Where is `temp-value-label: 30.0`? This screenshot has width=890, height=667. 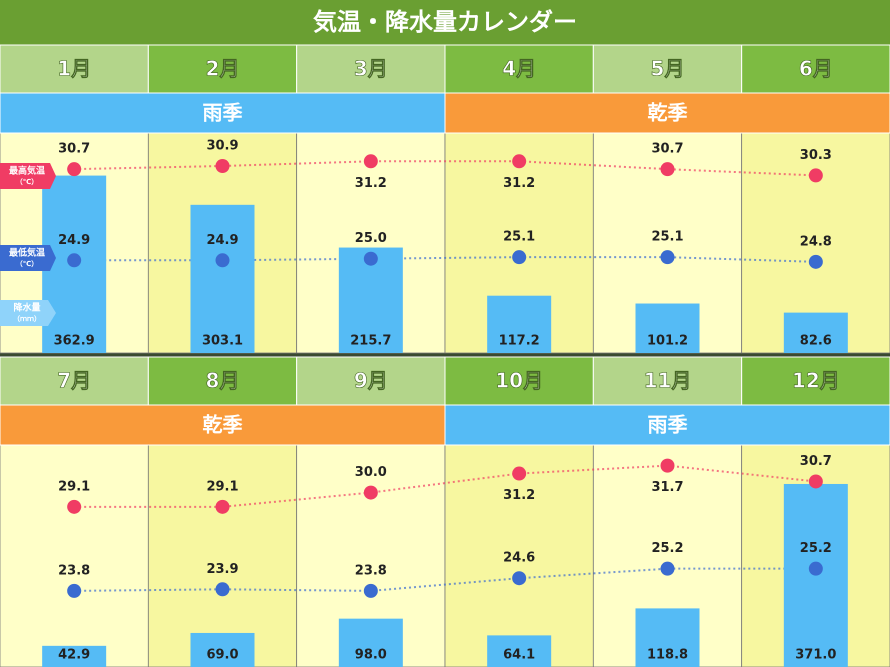 temp-value-label: 30.0 is located at coordinates (371, 472).